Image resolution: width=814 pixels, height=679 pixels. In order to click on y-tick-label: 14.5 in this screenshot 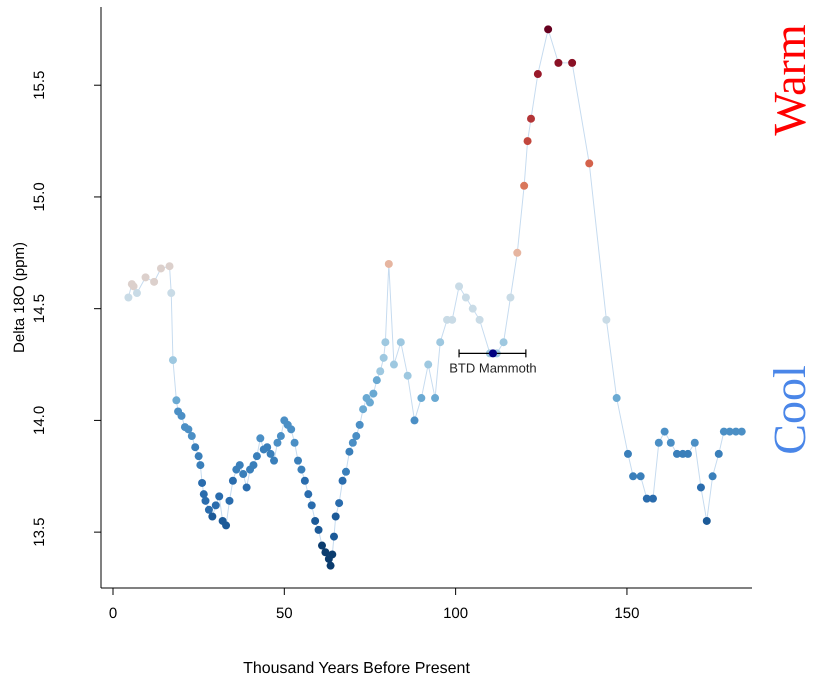, I will do `click(39, 309)`.